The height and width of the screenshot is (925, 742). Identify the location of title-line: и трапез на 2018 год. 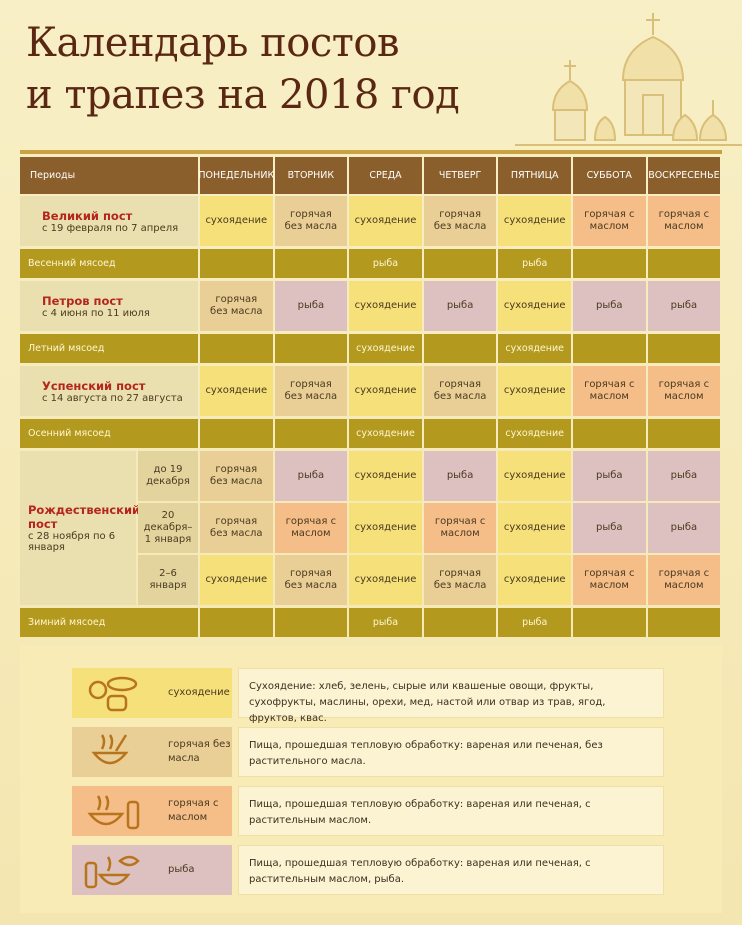
(243, 95).